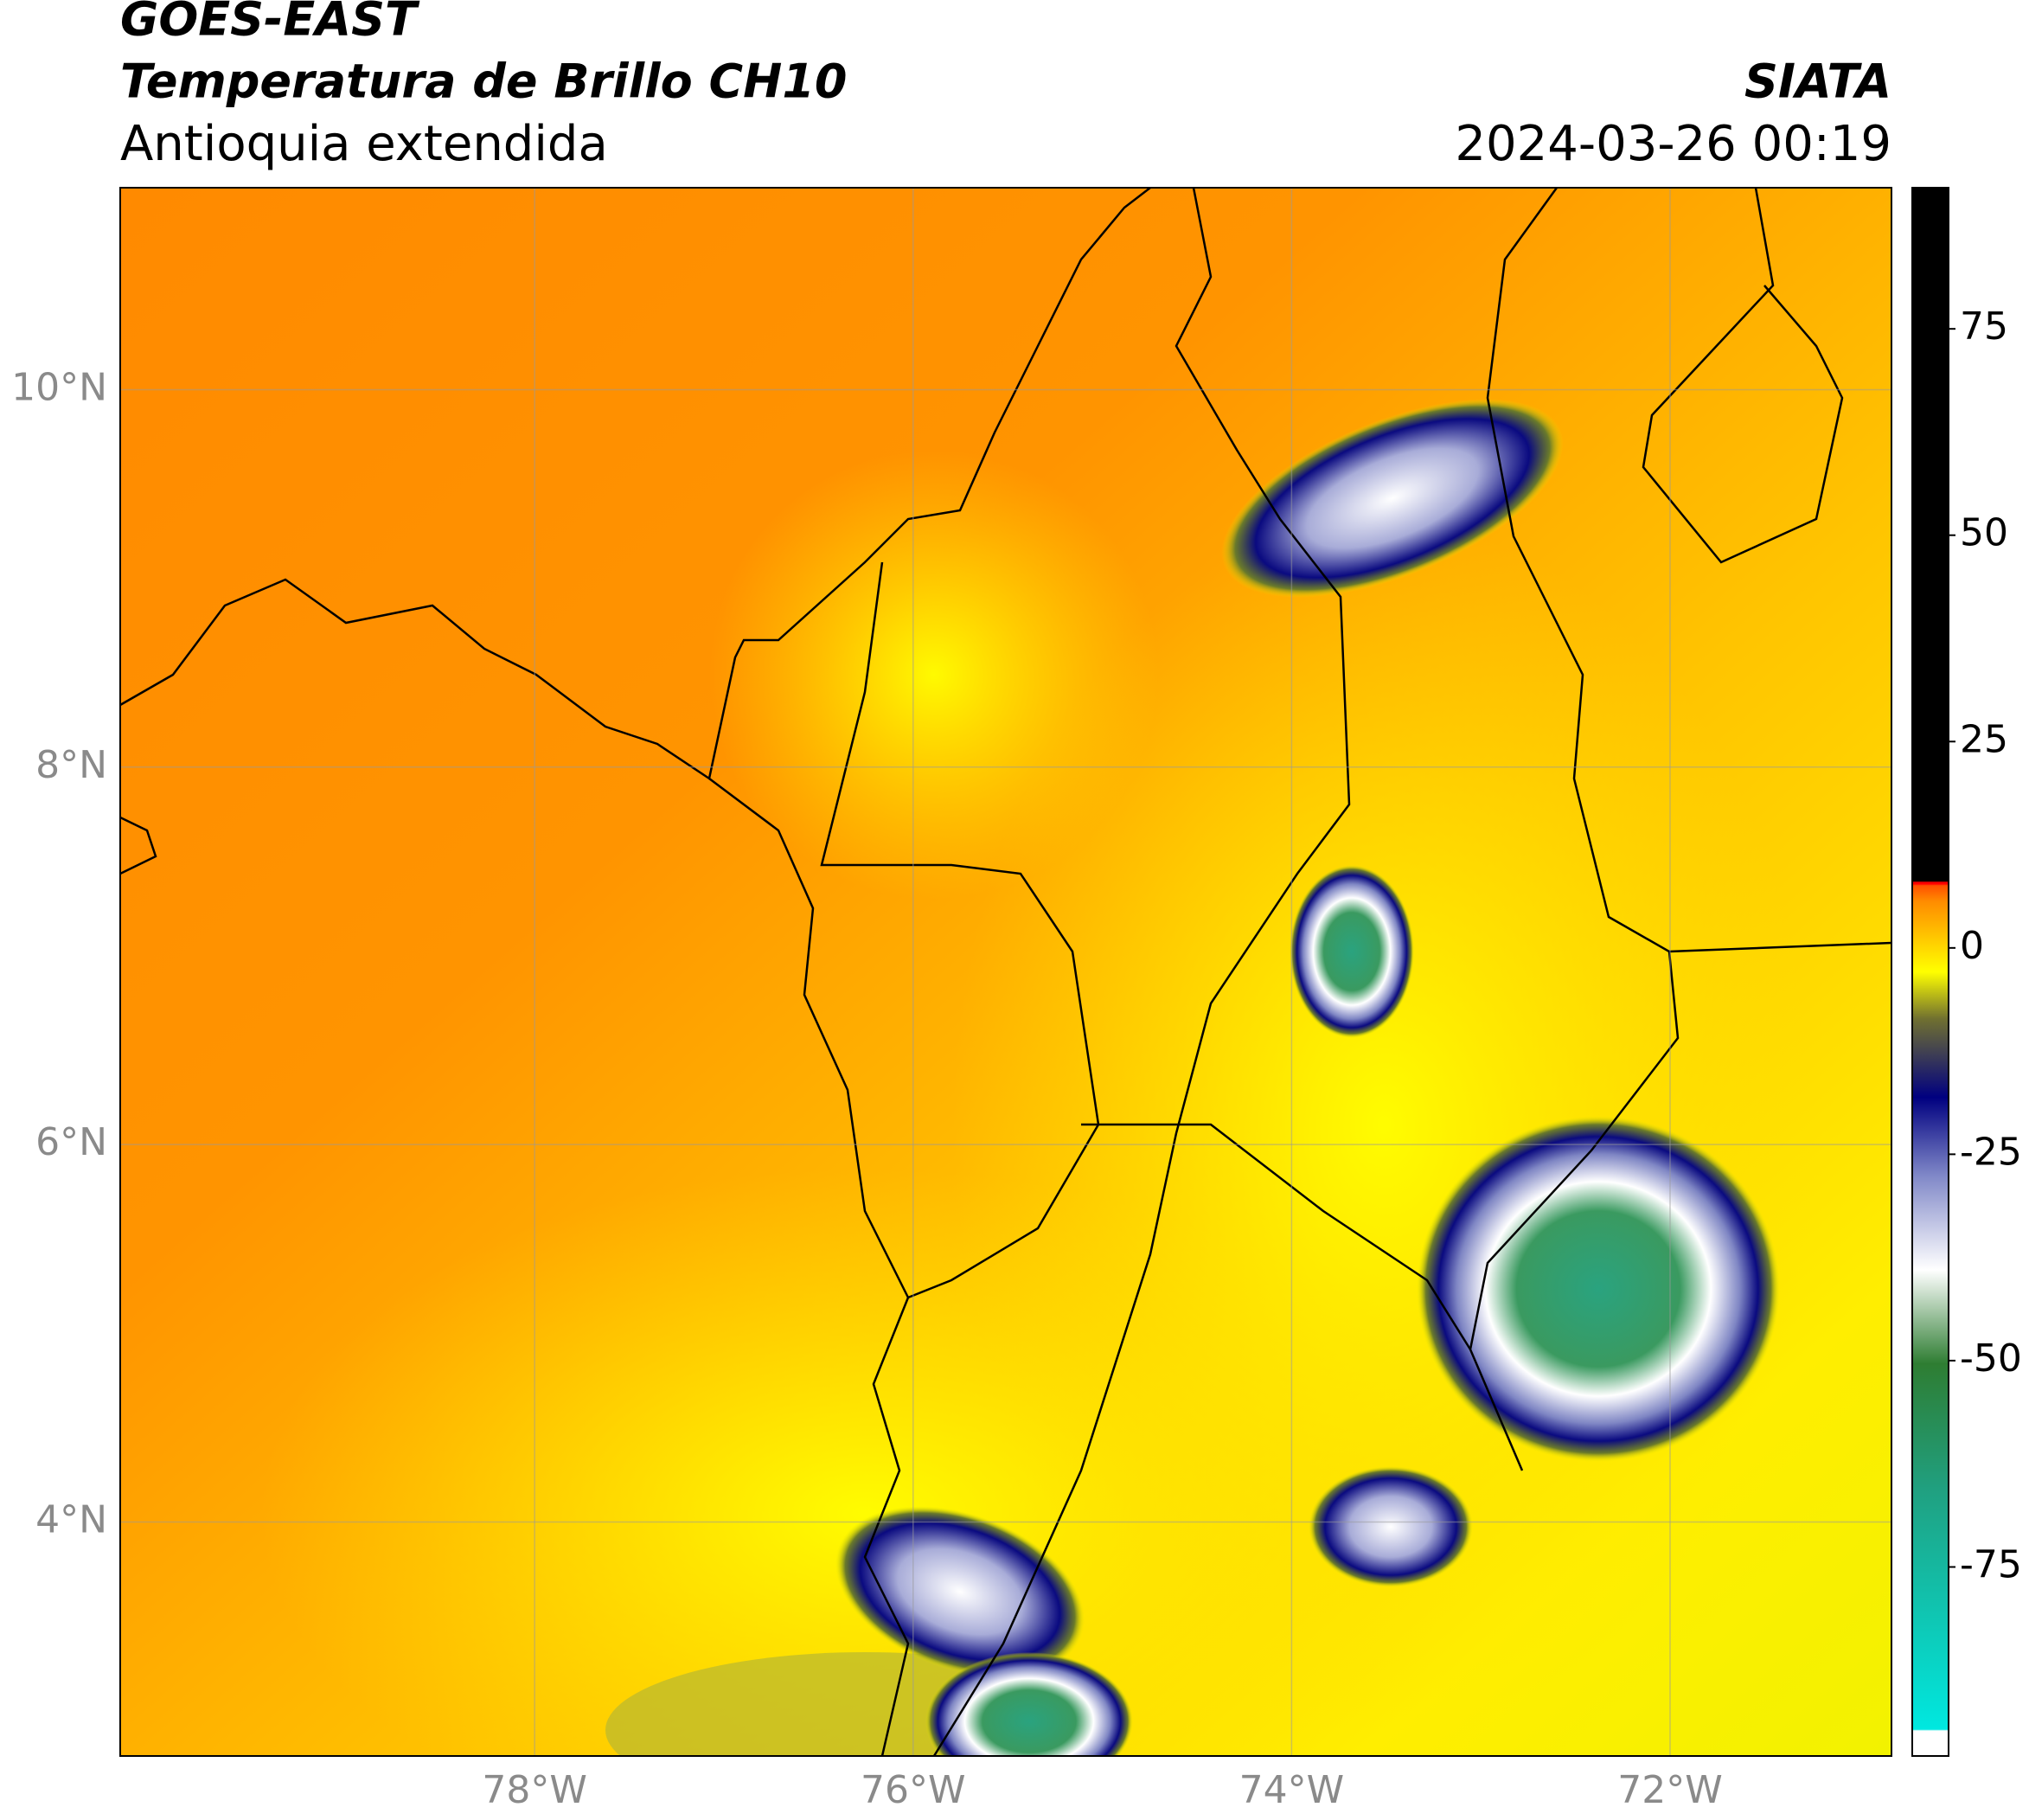 The height and width of the screenshot is (1820, 2029). I want to click on region: Antioquia extendida, so click(364, 144).